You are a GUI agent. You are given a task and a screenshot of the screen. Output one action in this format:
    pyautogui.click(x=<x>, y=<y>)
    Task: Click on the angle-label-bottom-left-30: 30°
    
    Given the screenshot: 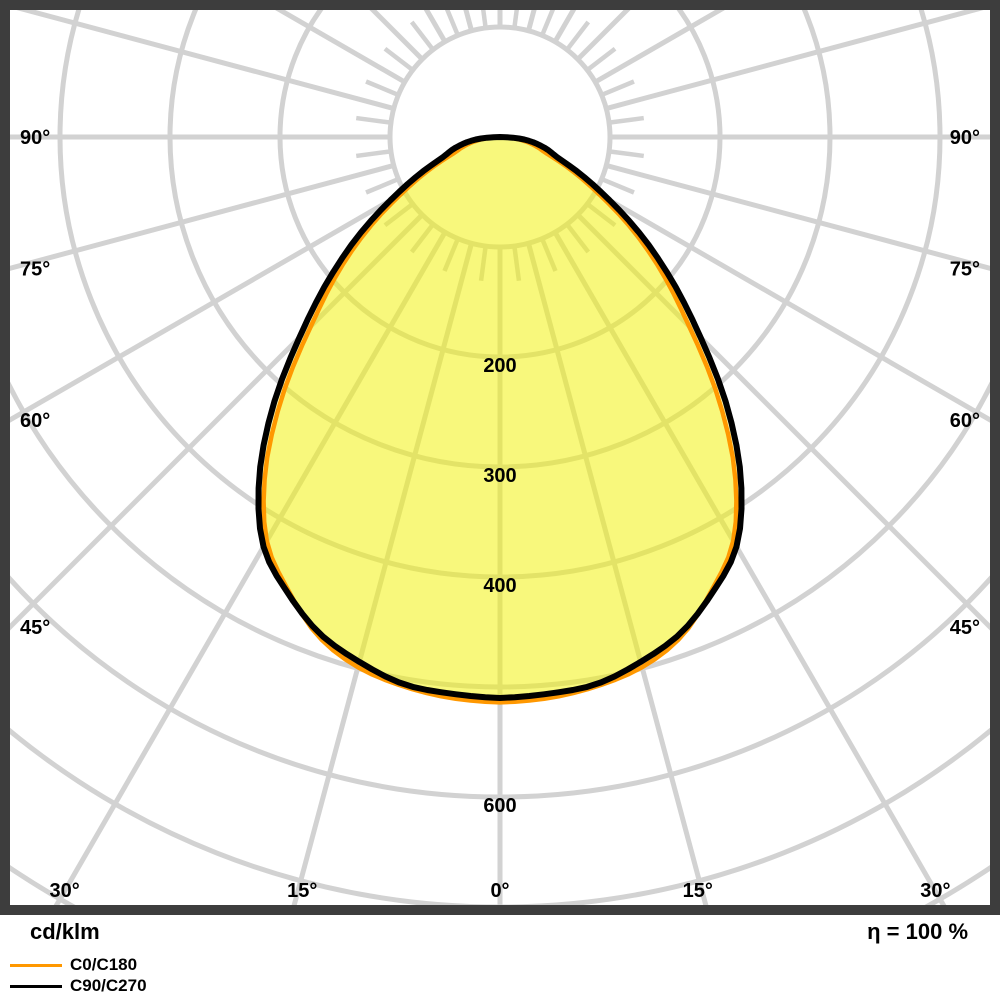 What is the action you would take?
    pyautogui.click(x=64, y=891)
    